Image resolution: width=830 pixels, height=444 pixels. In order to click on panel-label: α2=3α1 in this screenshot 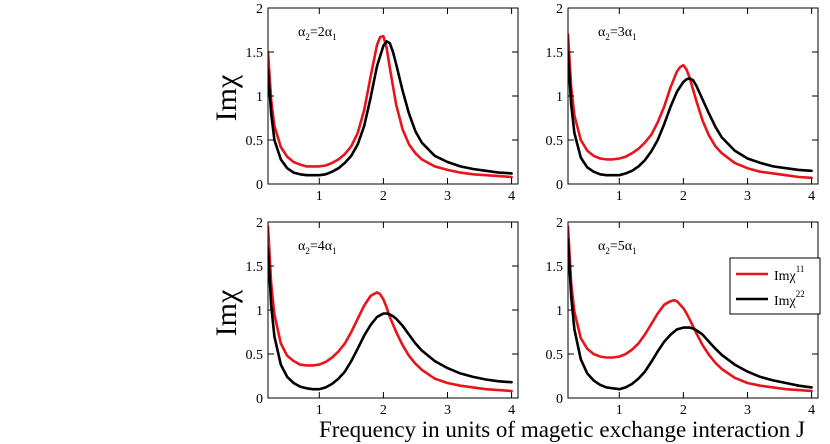, I will do `click(617, 33)`.